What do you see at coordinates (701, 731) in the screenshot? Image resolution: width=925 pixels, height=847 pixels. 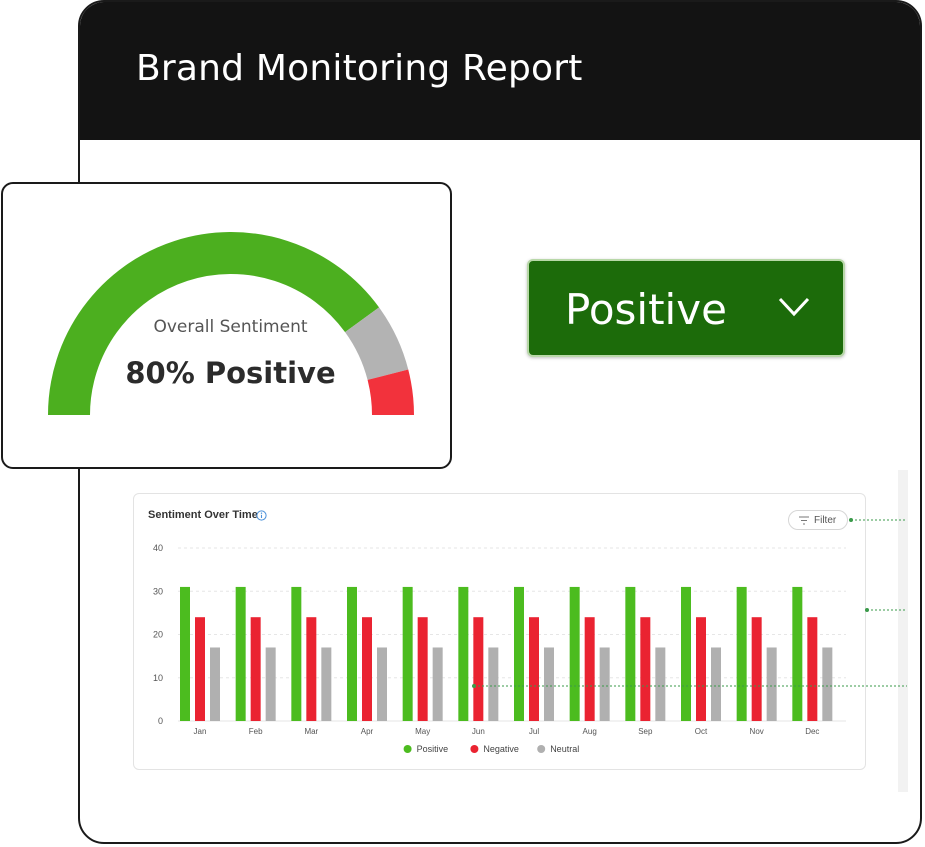 I see `x-tick-label: Oct` at bounding box center [701, 731].